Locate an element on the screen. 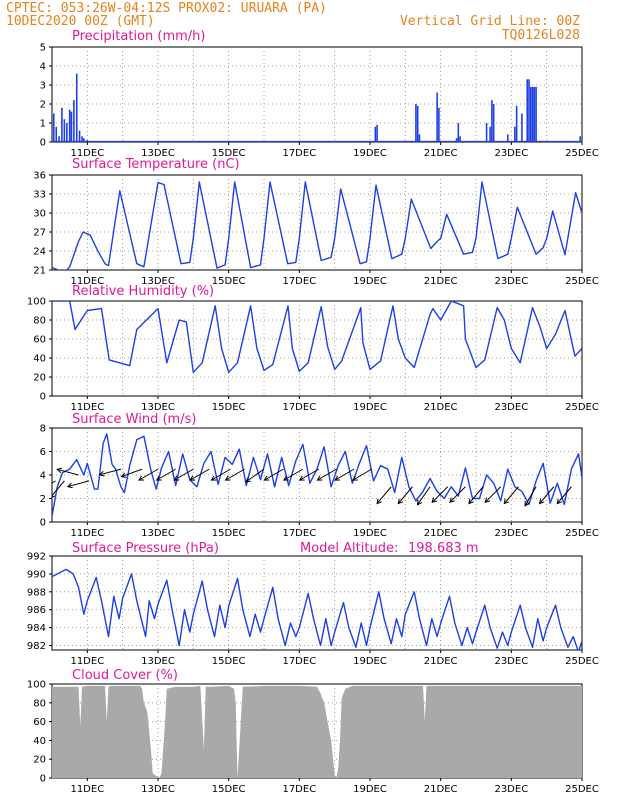 Image resolution: width=618 pixels, height=800 pixels. y-tick-label: 6 is located at coordinates (43, 452).